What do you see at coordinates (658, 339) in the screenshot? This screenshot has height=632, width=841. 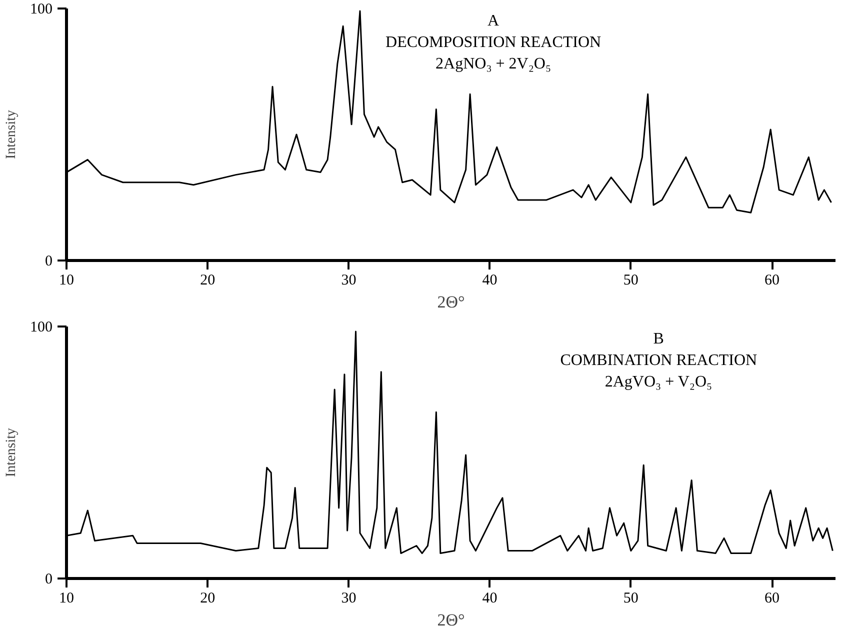 I see `chart-title: B` at bounding box center [658, 339].